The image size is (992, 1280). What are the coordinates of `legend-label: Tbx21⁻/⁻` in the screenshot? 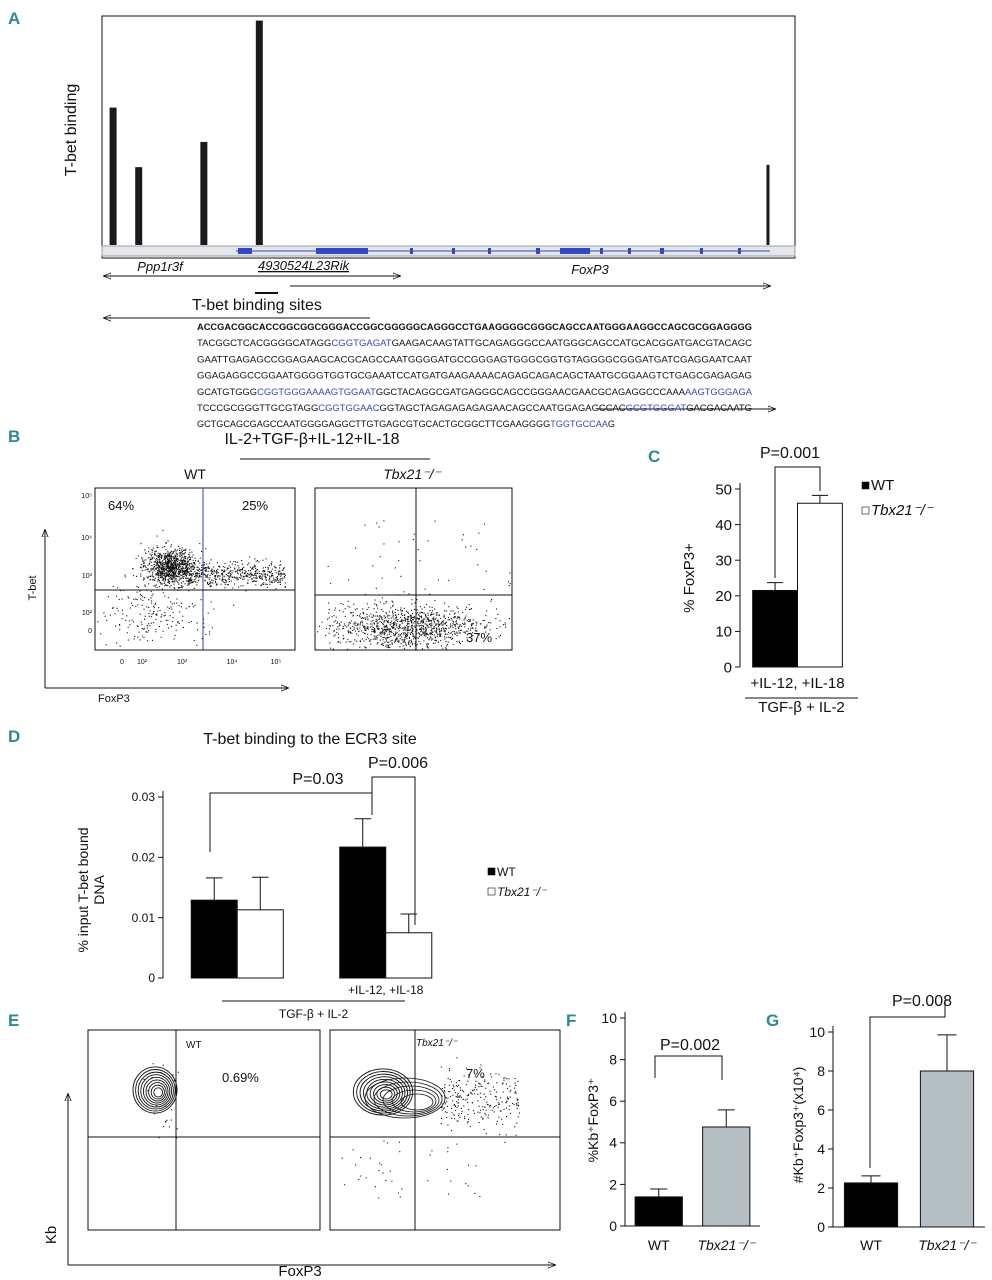 It's located at (902, 510).